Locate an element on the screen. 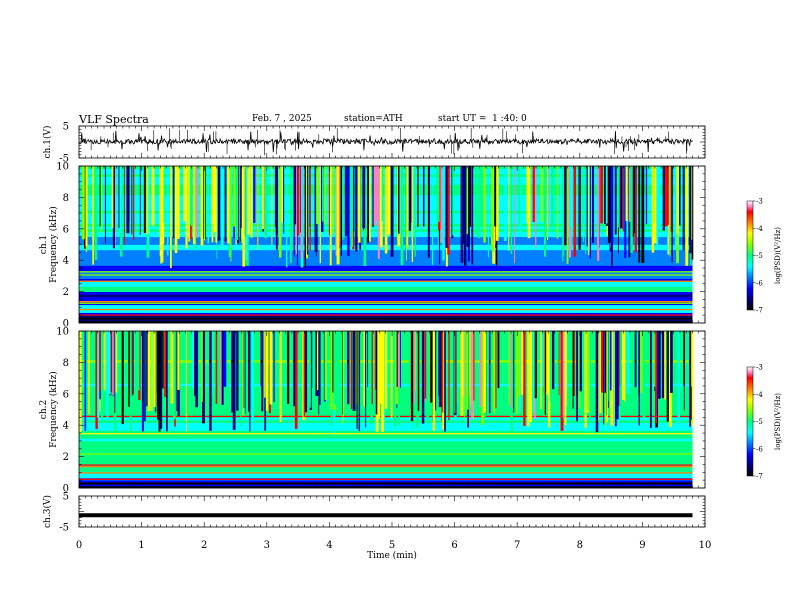 The height and width of the screenshot is (612, 792). y-axis-label: ch.1 is located at coordinates (44, 244).